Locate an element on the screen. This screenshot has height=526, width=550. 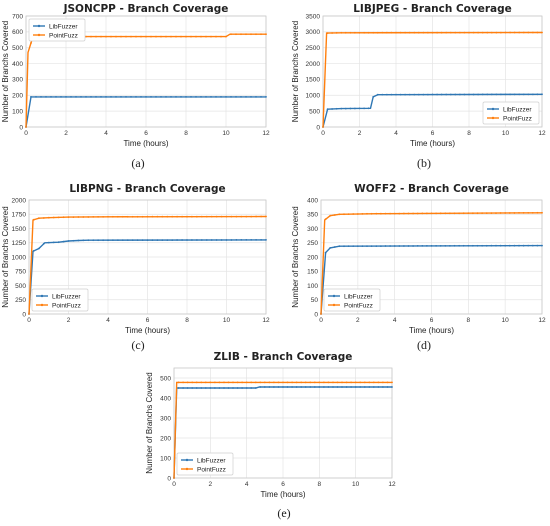
chart2-legend-marker-pointfuzz is located at coordinates (493, 118).